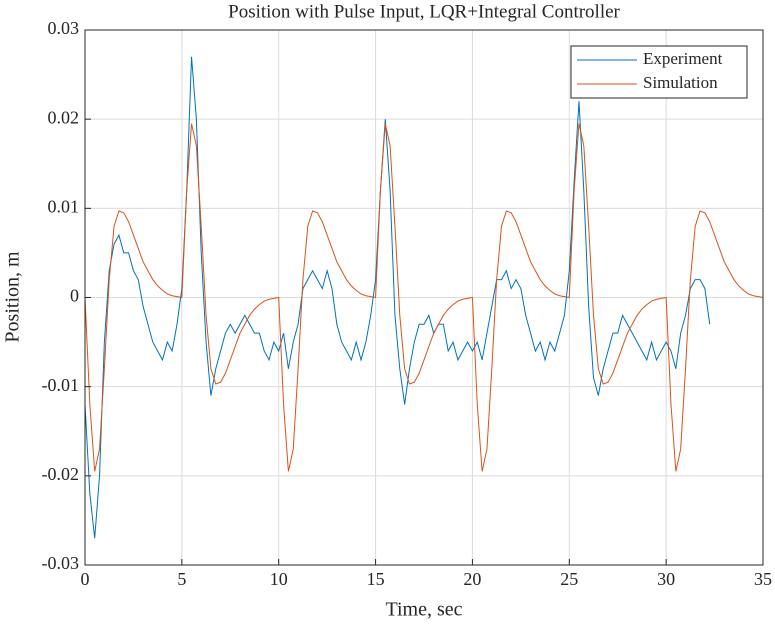 The image size is (775, 626). Describe the element at coordinates (423, 610) in the screenshot. I see `x-axis-label: Time, sec` at that location.